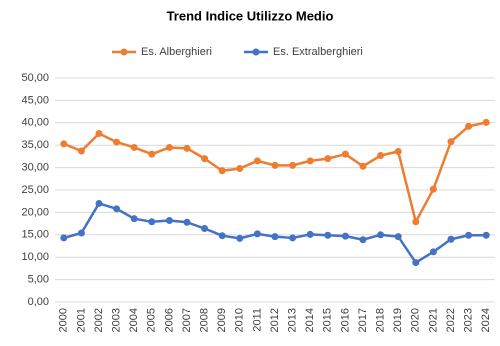  Describe the element at coordinates (38, 280) in the screenshot. I see `y-tick-label: 5,00` at that location.